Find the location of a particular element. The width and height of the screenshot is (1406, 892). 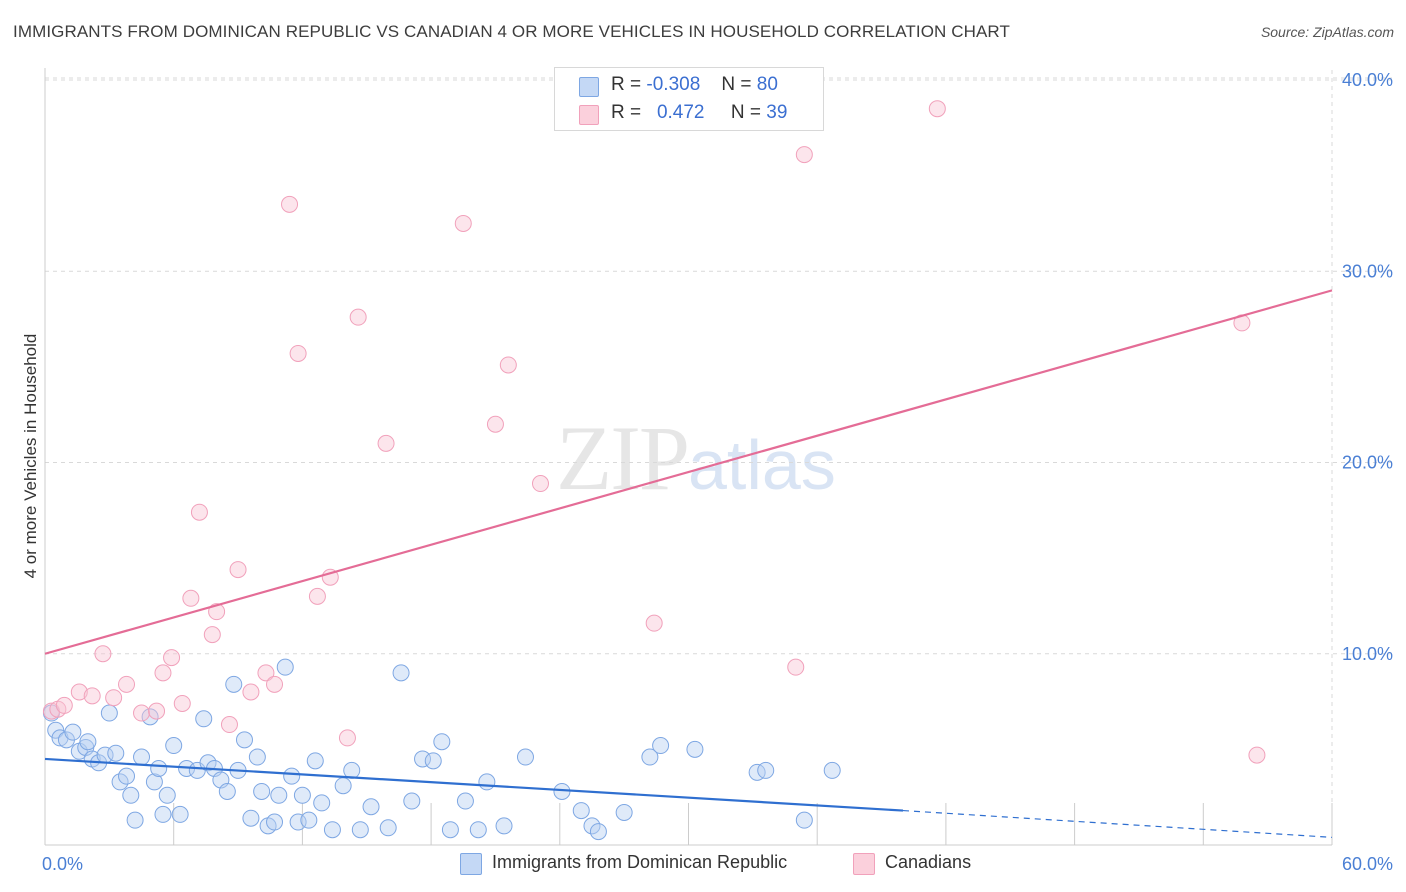

legend-n-label-blue: N = is located at coordinates (736, 84).